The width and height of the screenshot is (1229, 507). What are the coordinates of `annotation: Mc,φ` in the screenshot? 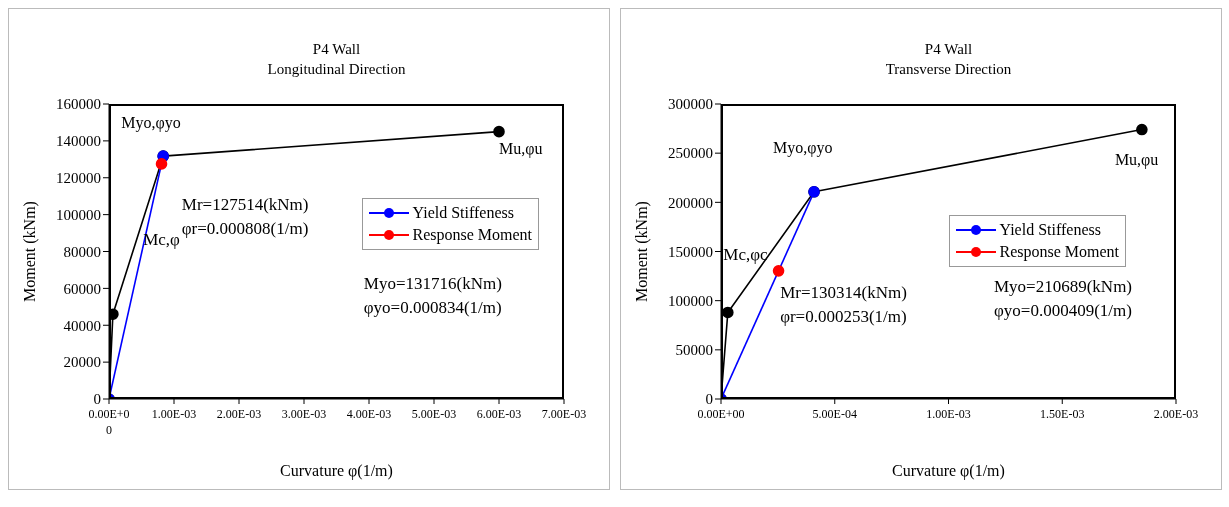 It's located at (161, 239).